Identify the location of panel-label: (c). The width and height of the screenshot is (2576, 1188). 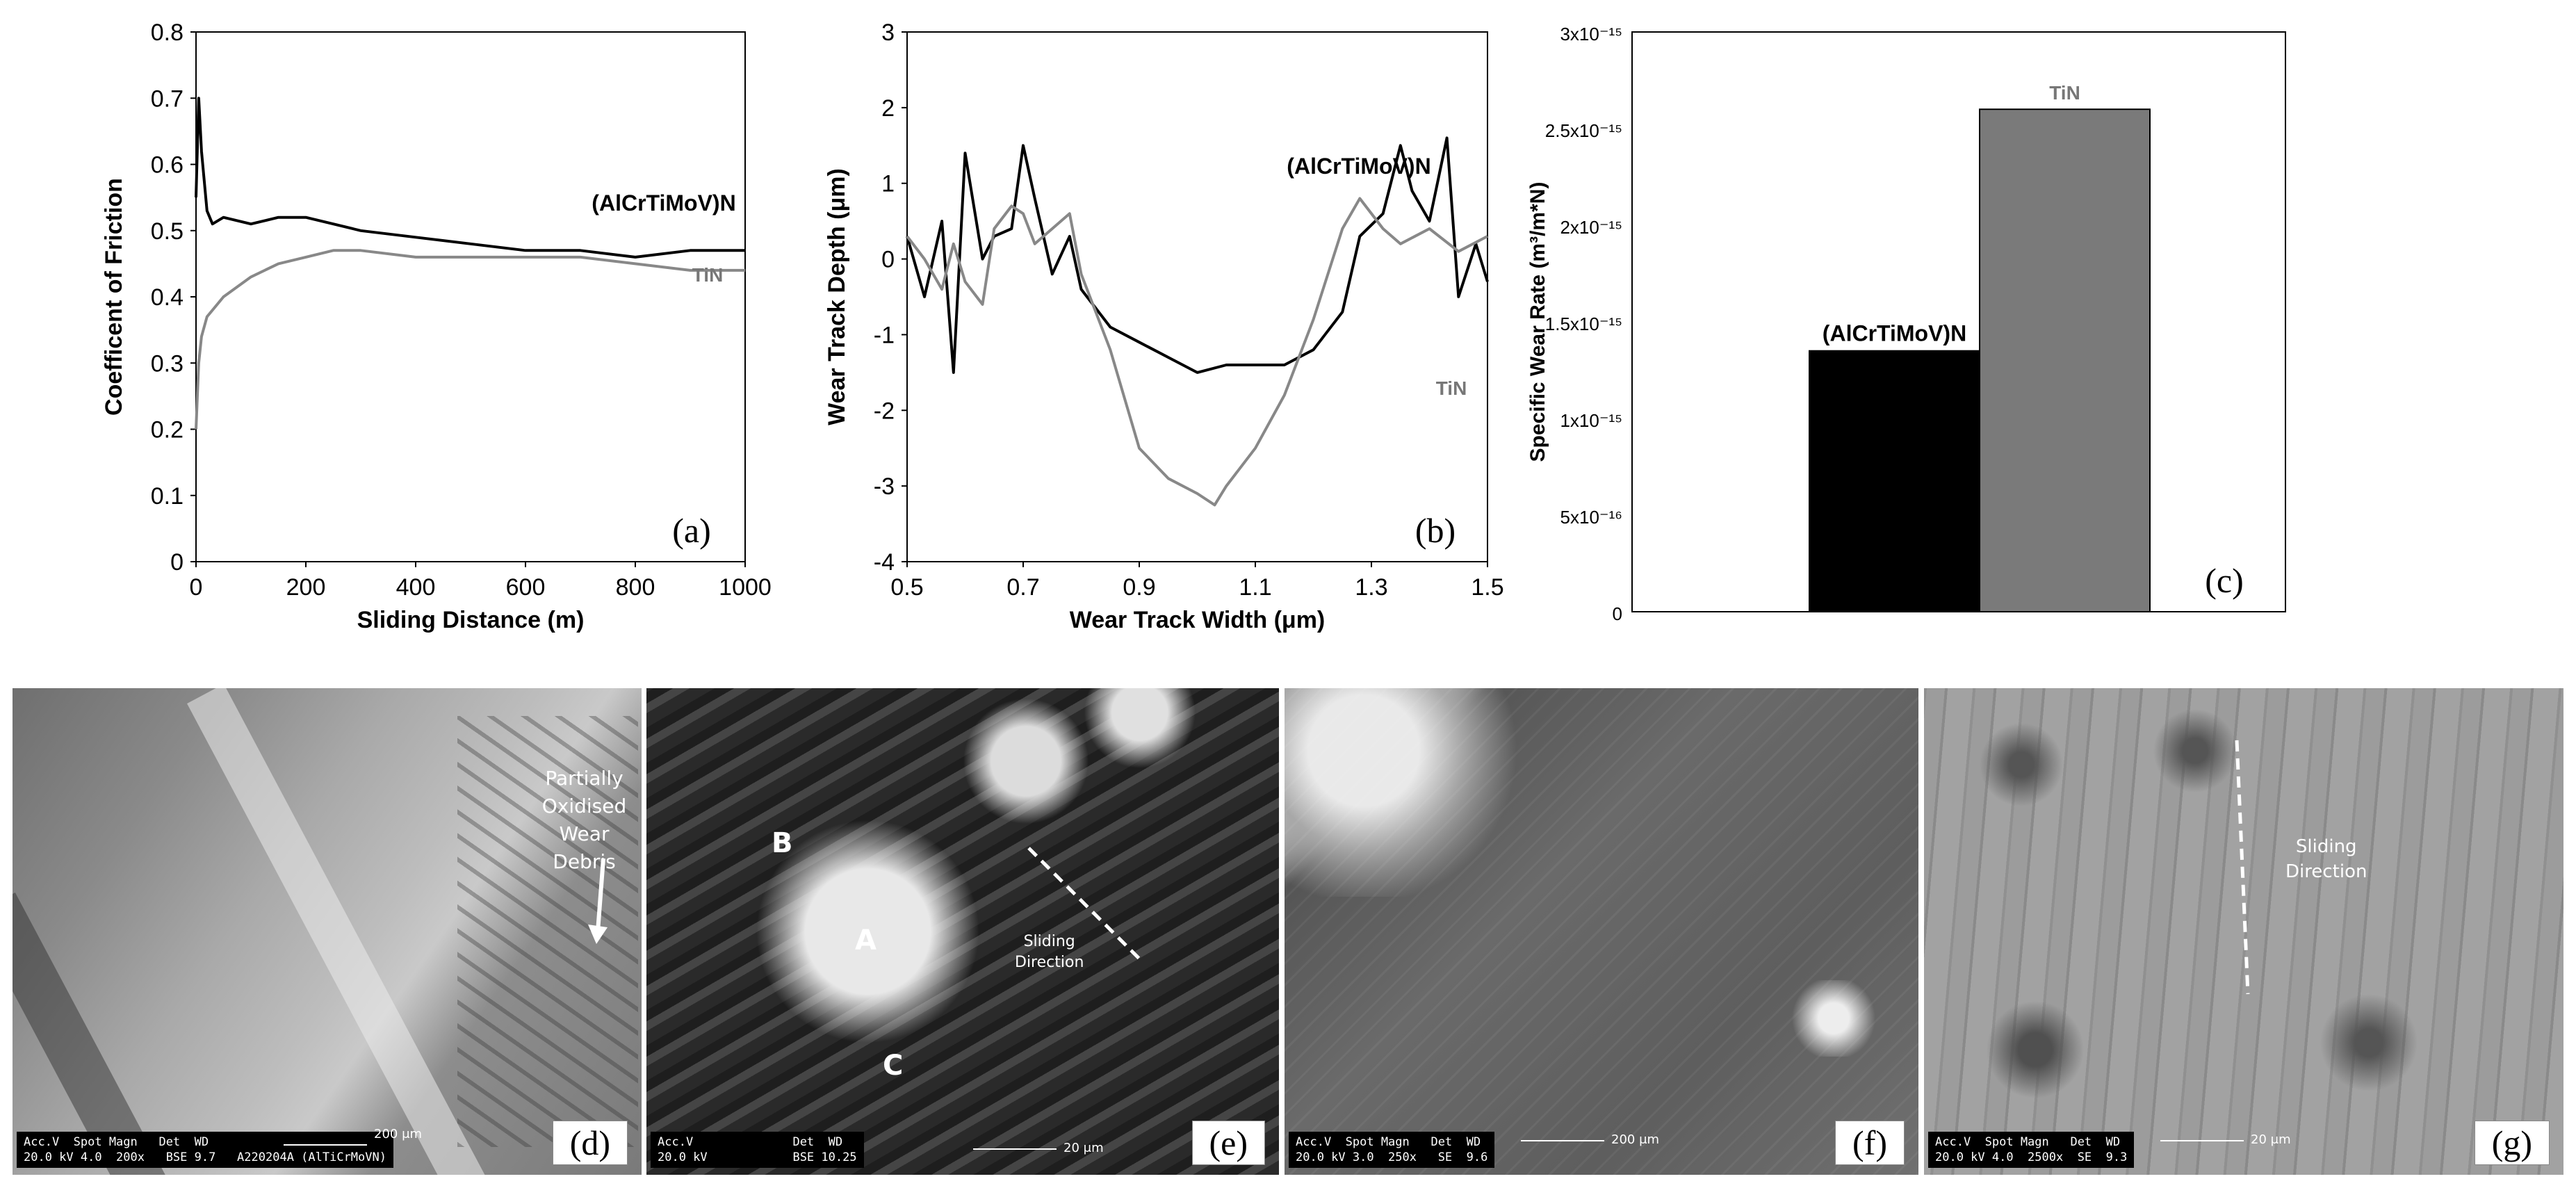
(2224, 580).